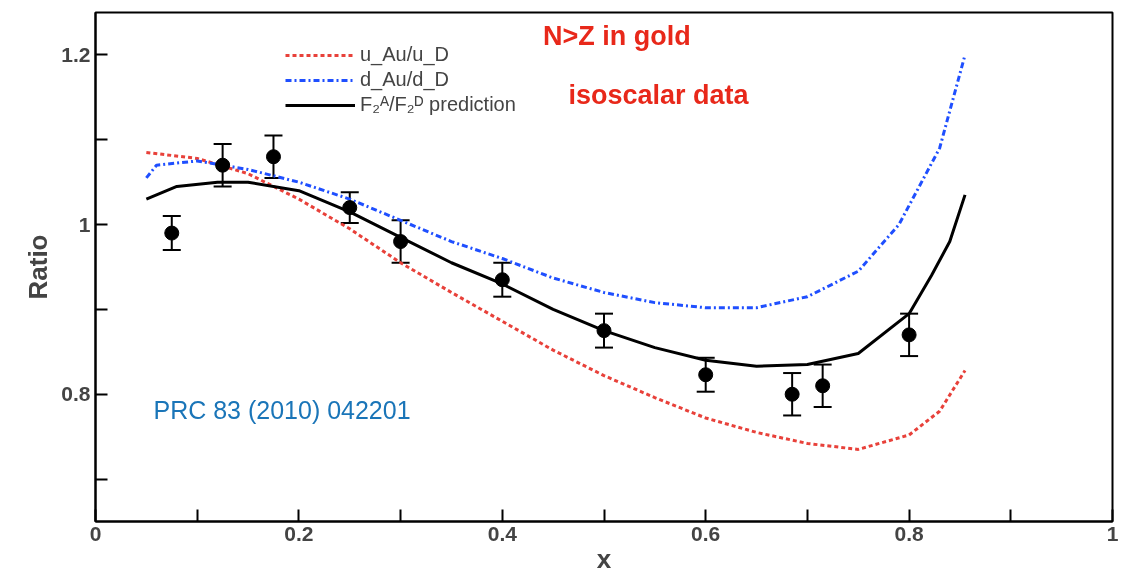 The image size is (1127, 576). I want to click on x-axis-title: x, so click(604, 558).